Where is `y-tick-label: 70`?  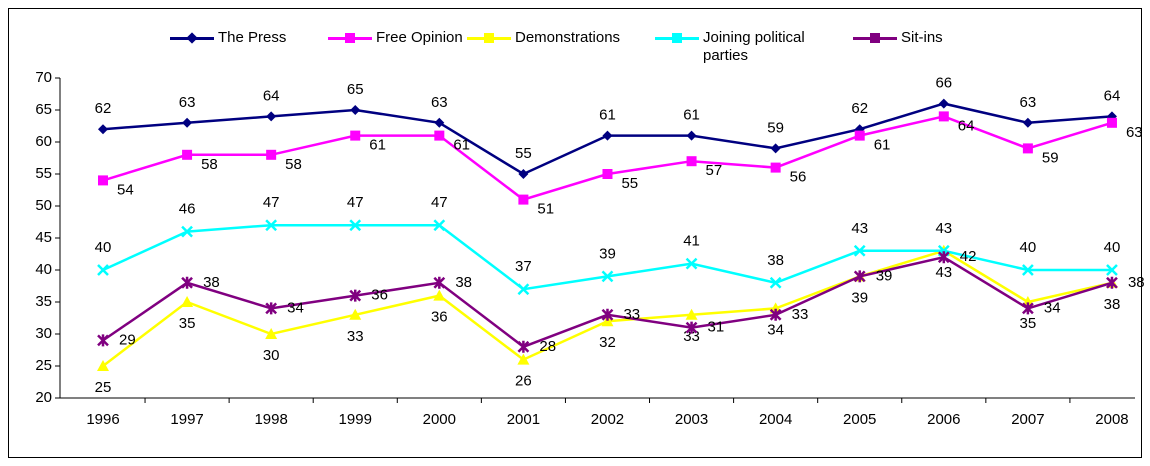
y-tick-label: 70 is located at coordinates (43, 77).